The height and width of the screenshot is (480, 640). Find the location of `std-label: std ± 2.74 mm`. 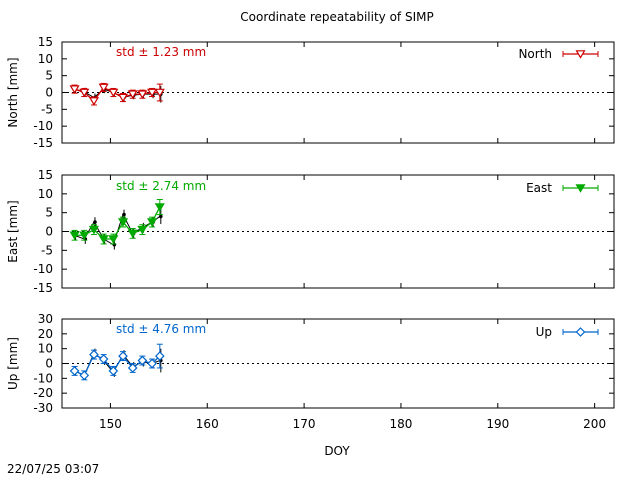

std-label: std ± 2.74 mm is located at coordinates (161, 186).